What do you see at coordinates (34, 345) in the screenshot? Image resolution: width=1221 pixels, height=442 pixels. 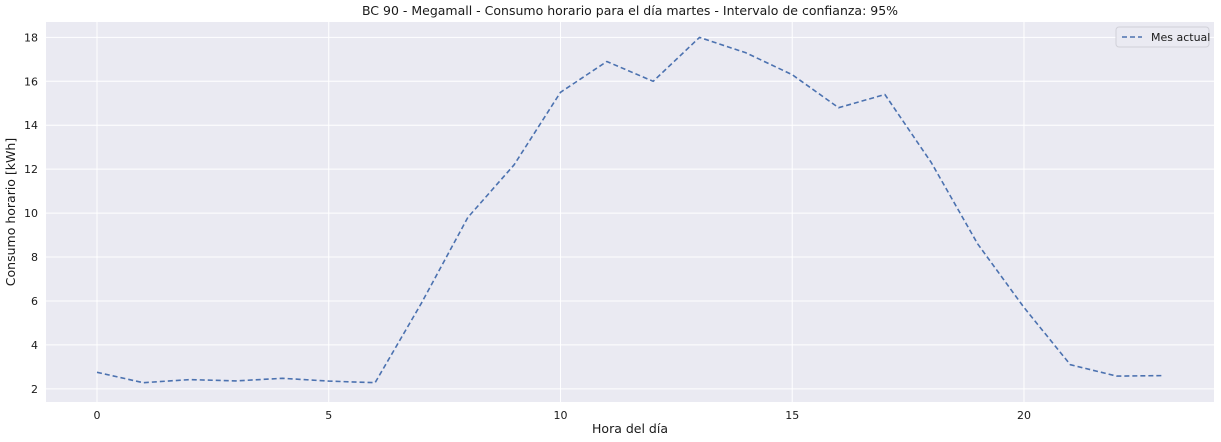 I see `y-tick-label: 4` at bounding box center [34, 345].